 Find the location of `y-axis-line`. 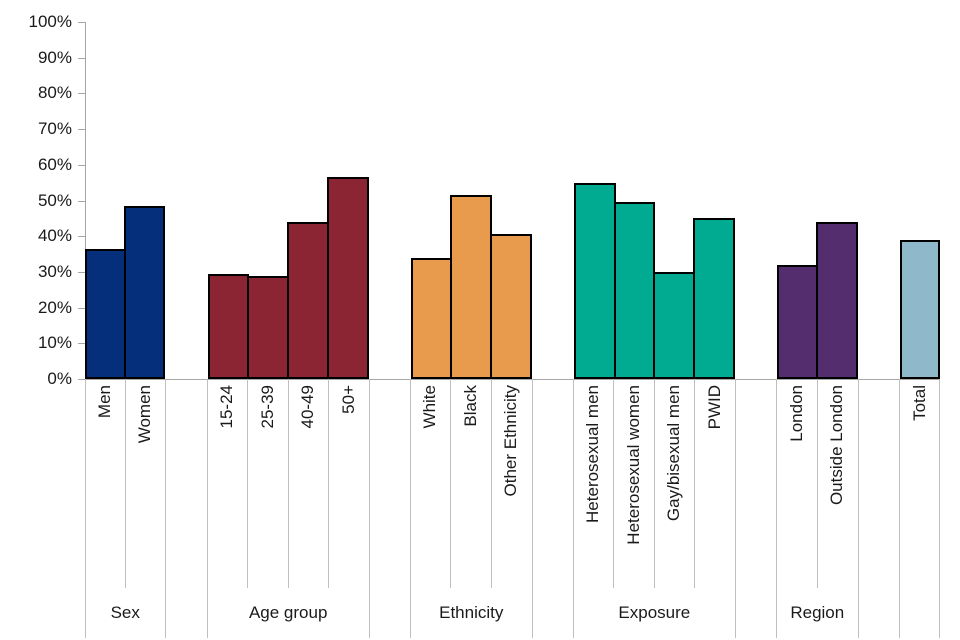

y-axis-line is located at coordinates (85, 200).